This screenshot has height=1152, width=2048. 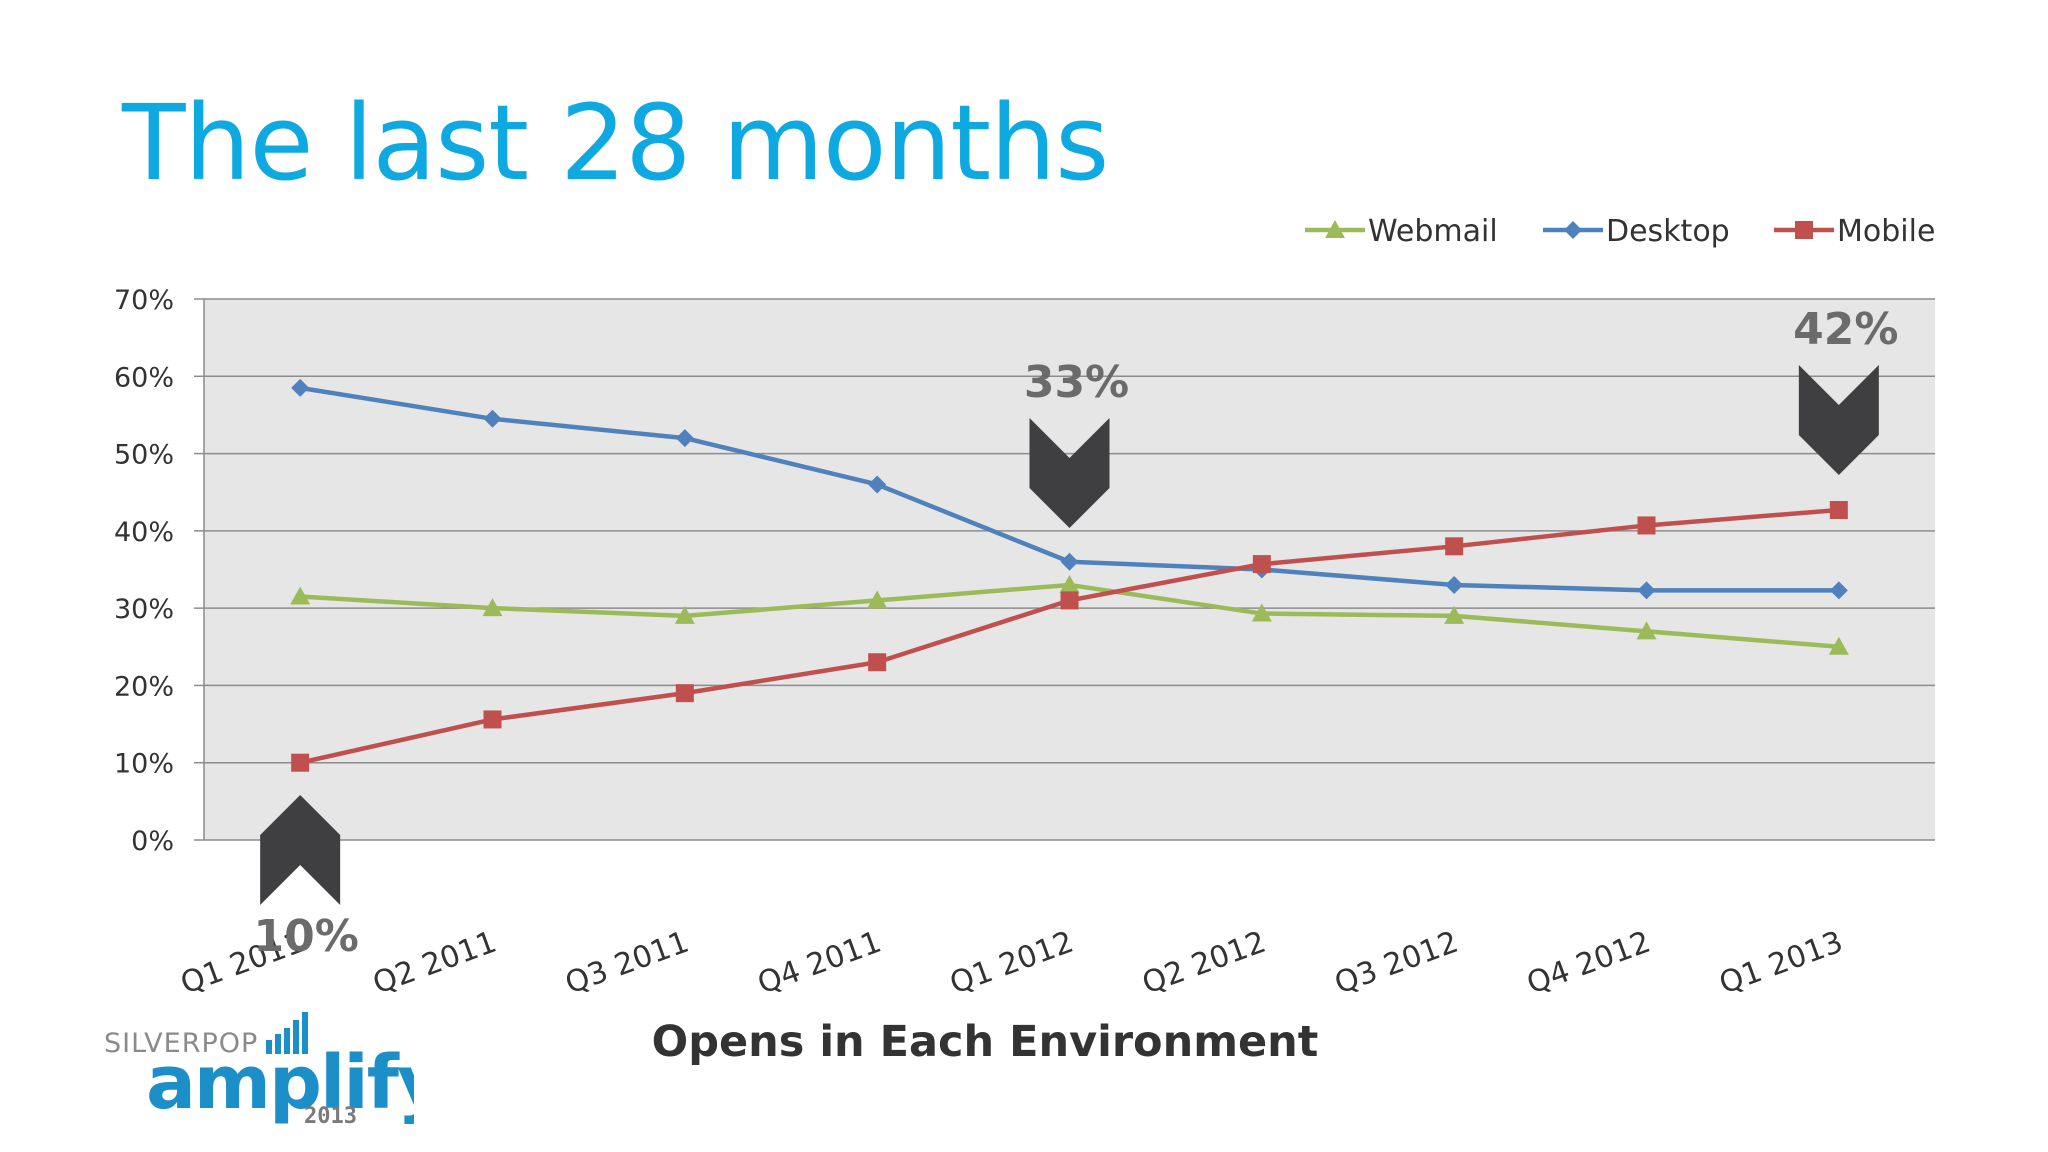 What do you see at coordinates (144, 609) in the screenshot?
I see `y-tick-label: 30%` at bounding box center [144, 609].